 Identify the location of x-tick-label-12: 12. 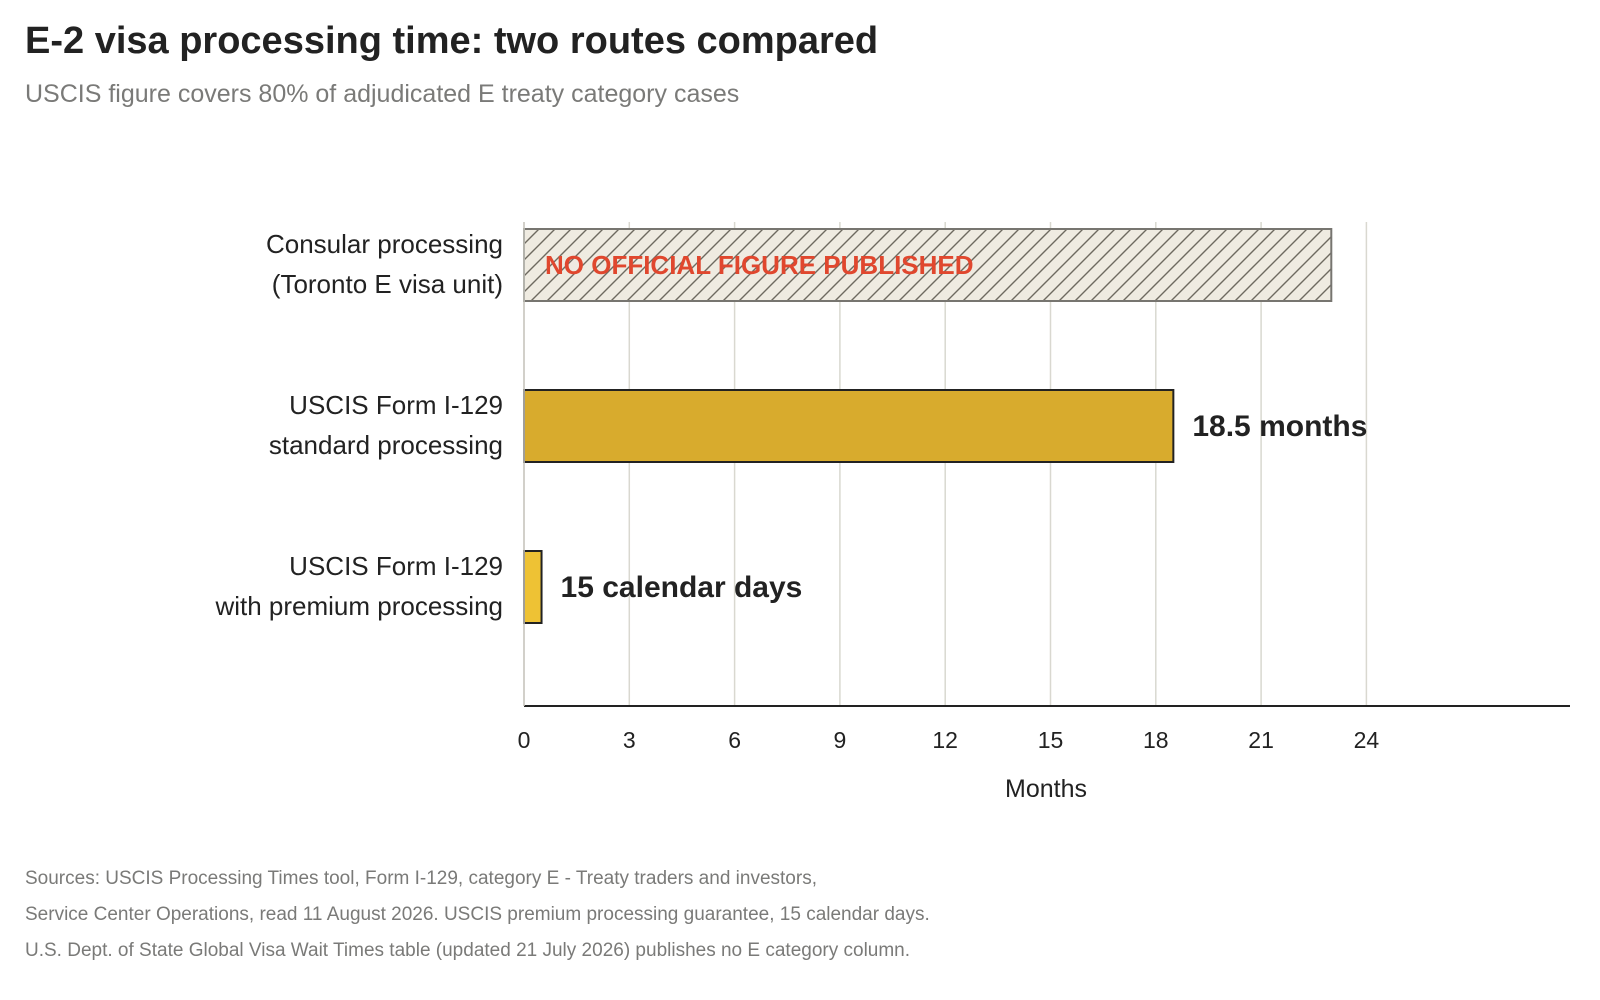
(945, 740).